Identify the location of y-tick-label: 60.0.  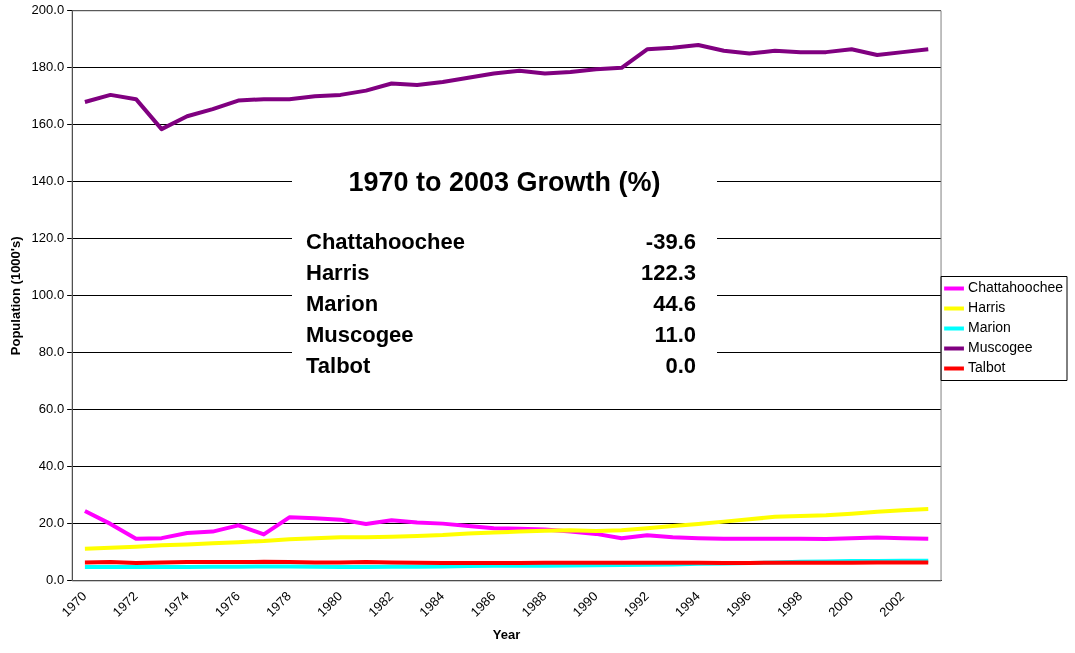
(51, 409).